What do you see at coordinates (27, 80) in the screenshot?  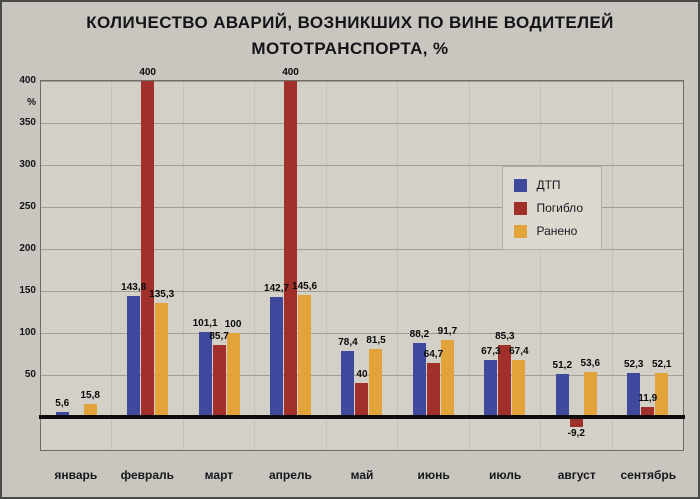 I see `y-tick-label-400: 400` at bounding box center [27, 80].